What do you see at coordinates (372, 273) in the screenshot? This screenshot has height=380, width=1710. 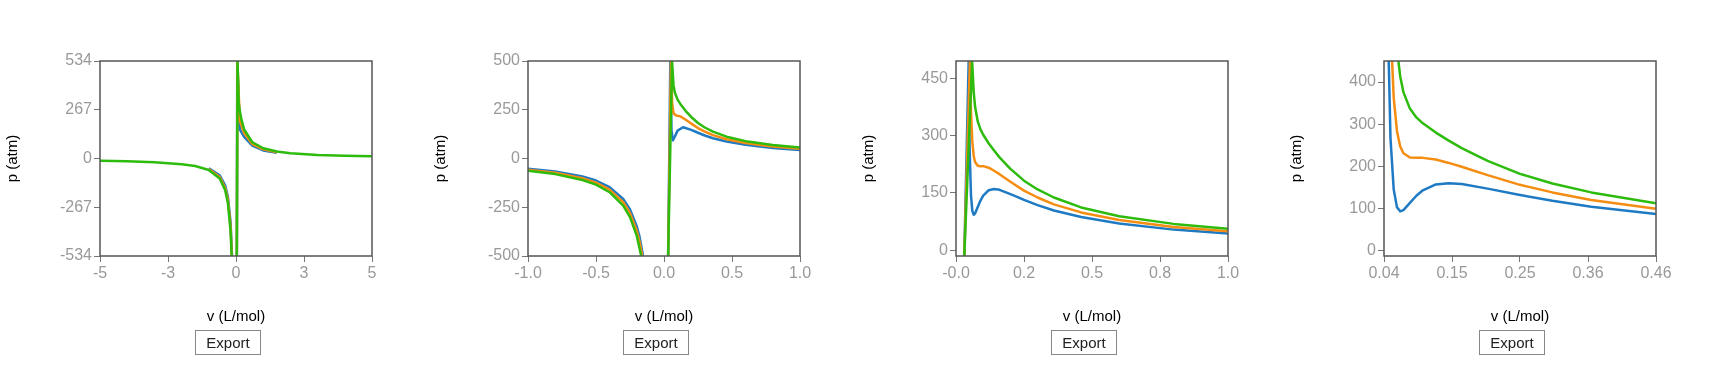 I see `x-tick-label: 5` at bounding box center [372, 273].